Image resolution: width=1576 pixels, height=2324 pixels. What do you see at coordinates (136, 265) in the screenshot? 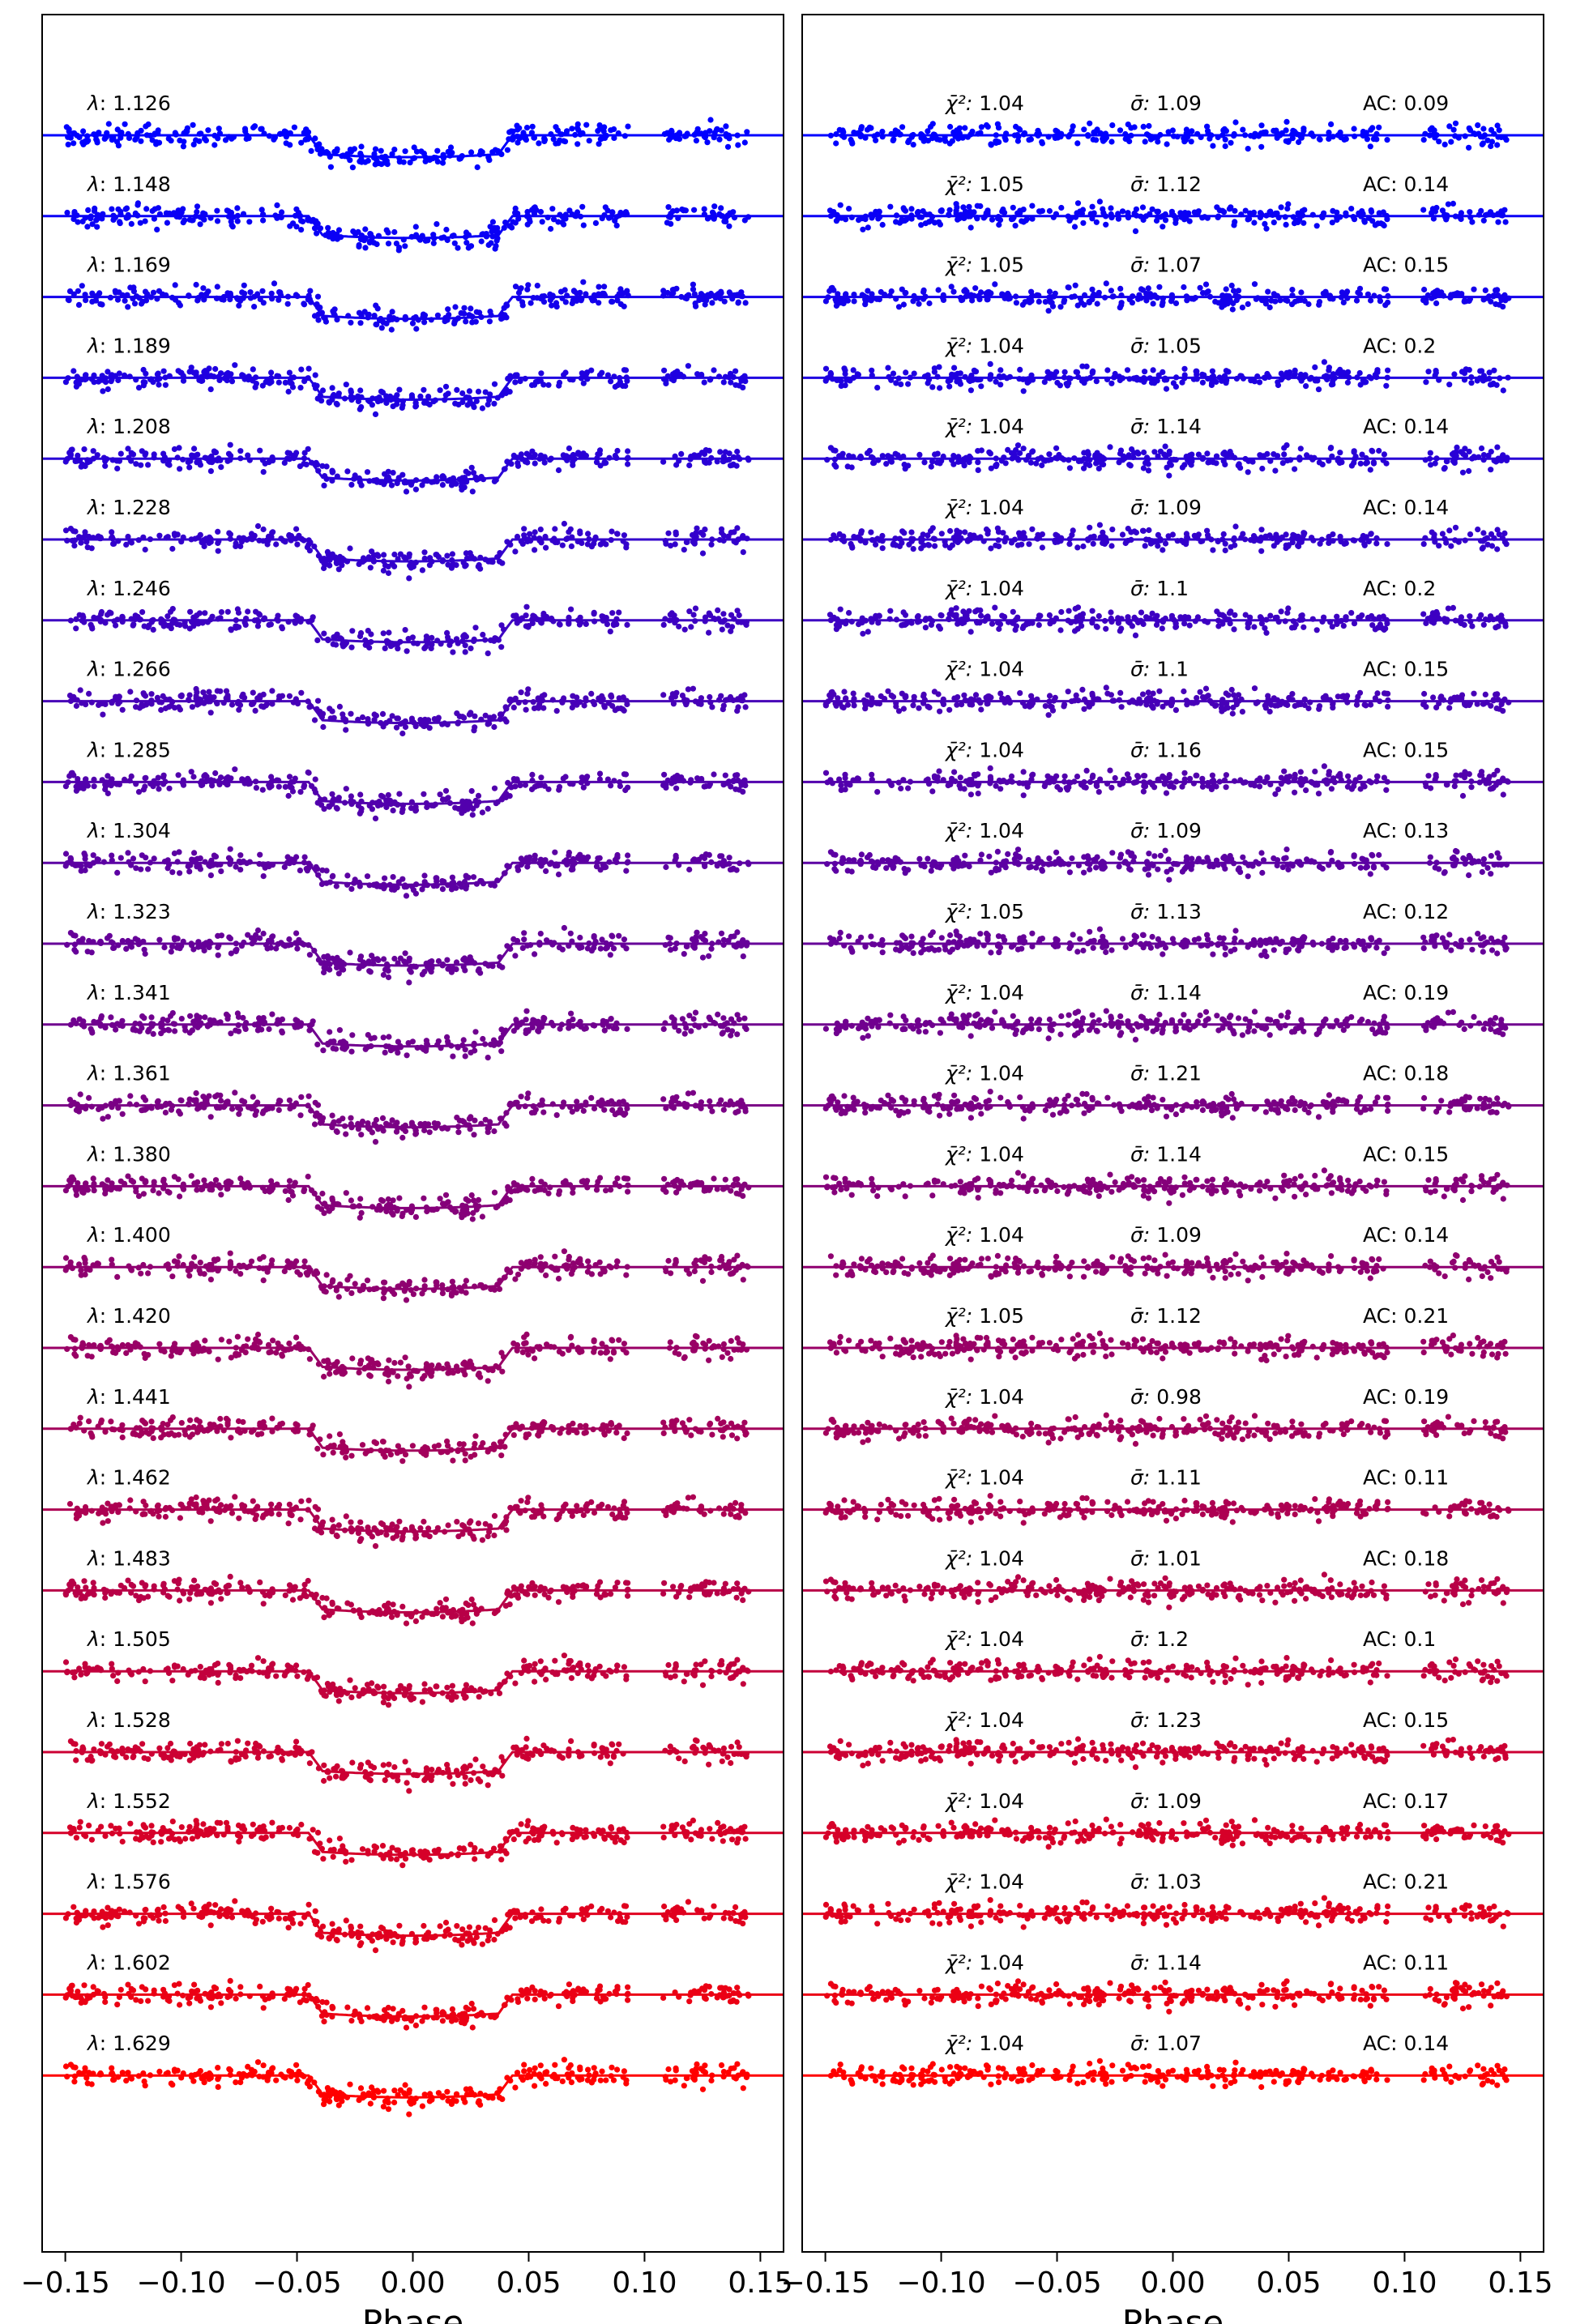
I see `wavelength-value: : 1.169` at bounding box center [136, 265].